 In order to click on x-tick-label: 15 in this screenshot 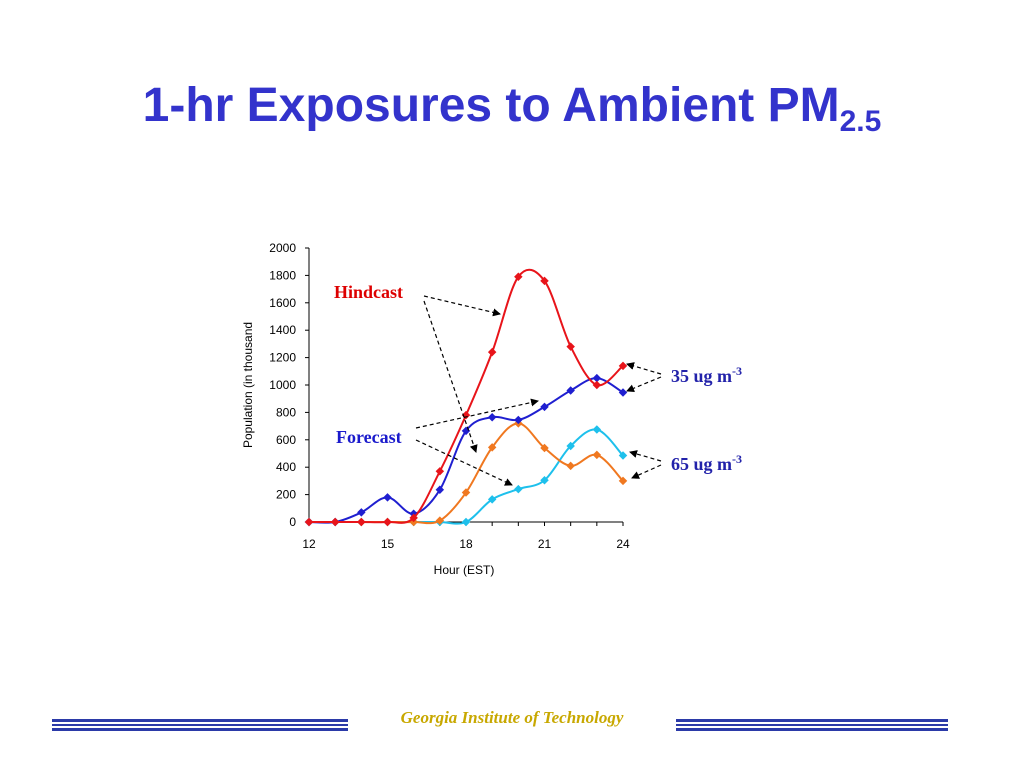, I will do `click(388, 544)`.